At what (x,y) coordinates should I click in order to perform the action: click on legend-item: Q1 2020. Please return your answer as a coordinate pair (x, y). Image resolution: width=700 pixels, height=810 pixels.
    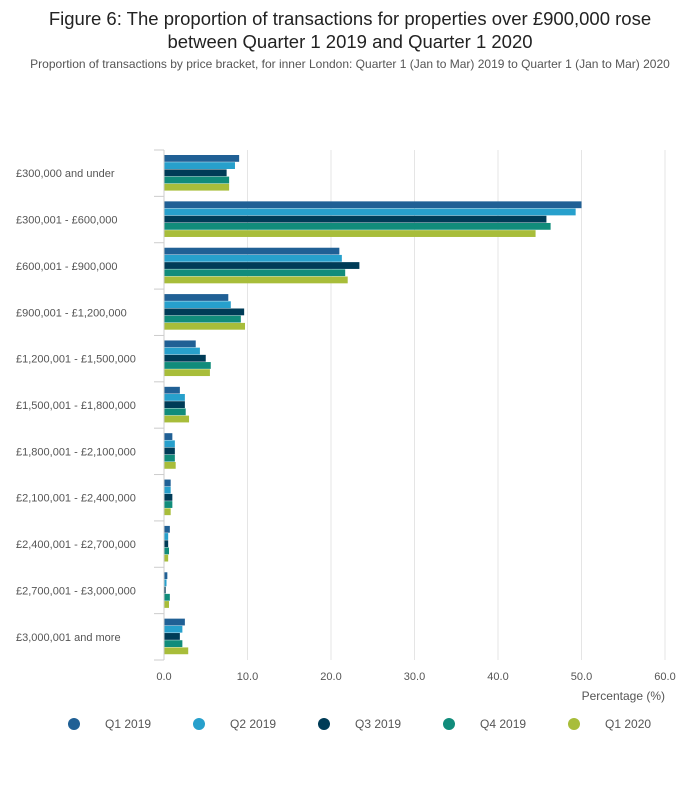
    Looking at the image, I should click on (609, 724).